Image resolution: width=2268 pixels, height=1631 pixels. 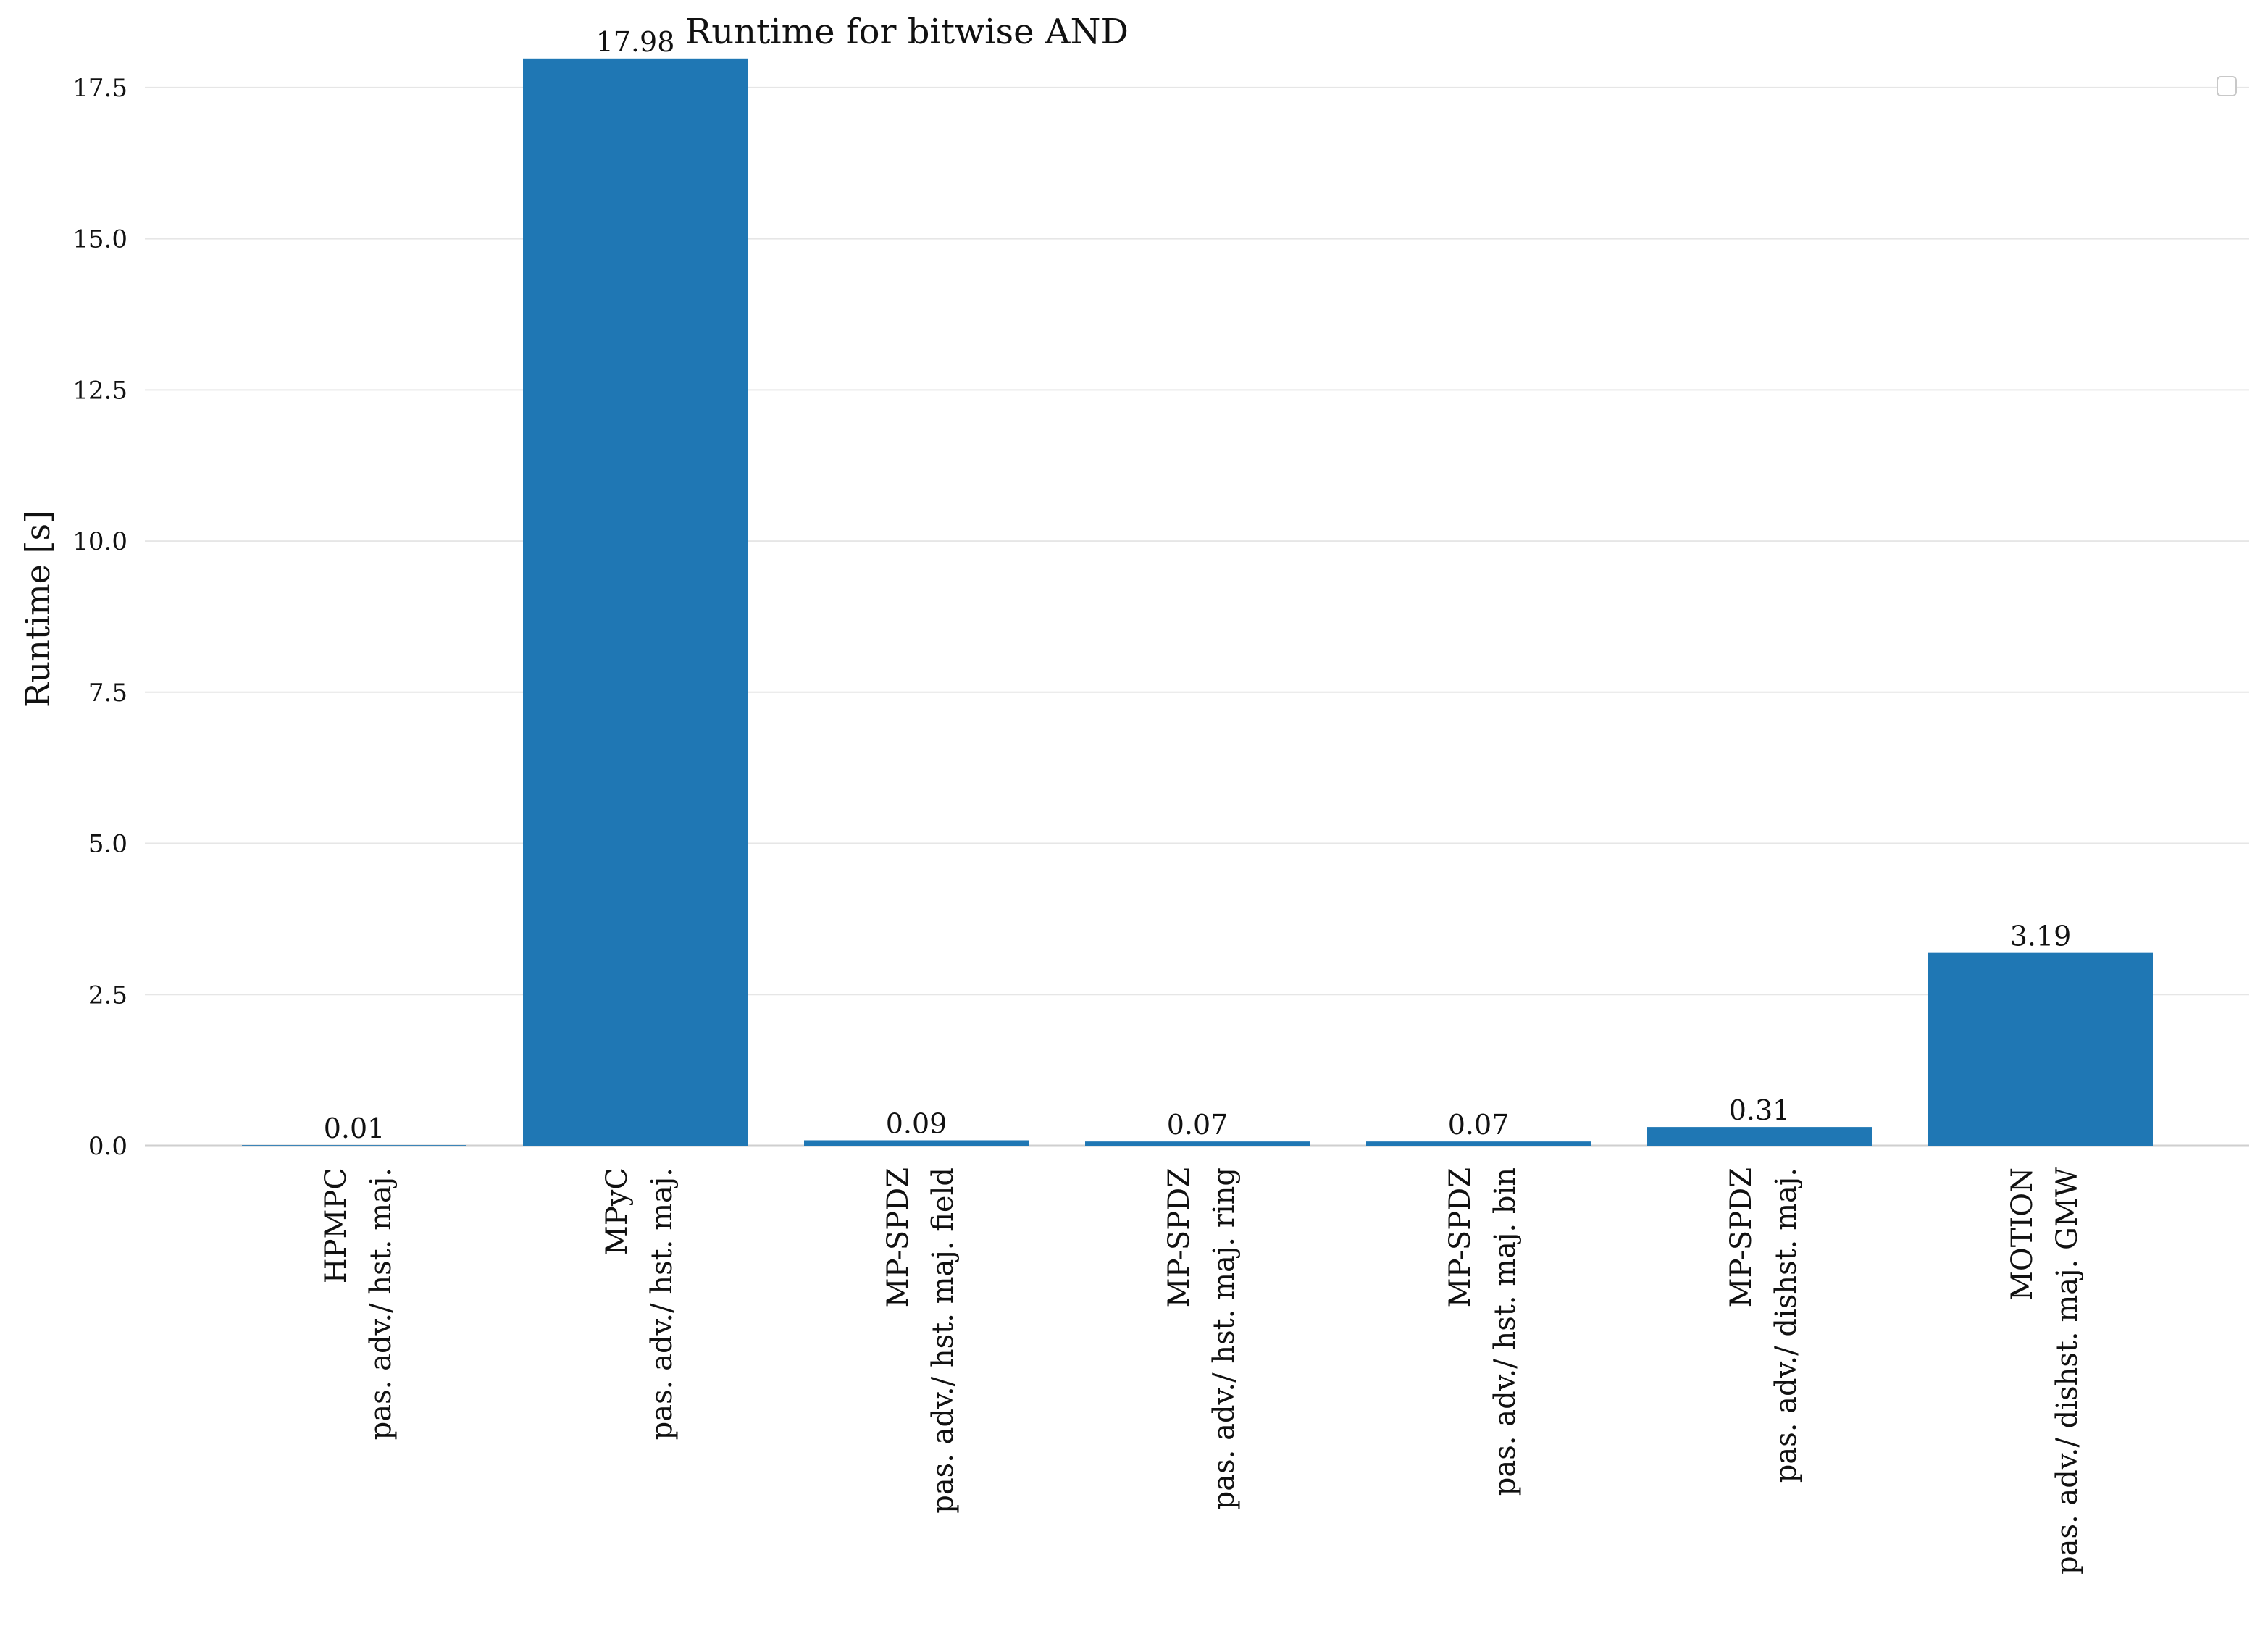 I want to click on y-axis-ticks: 0.0 2.5 5.0 7.5 10.0 12.5 15.0 17.5, so click(x=99, y=617).